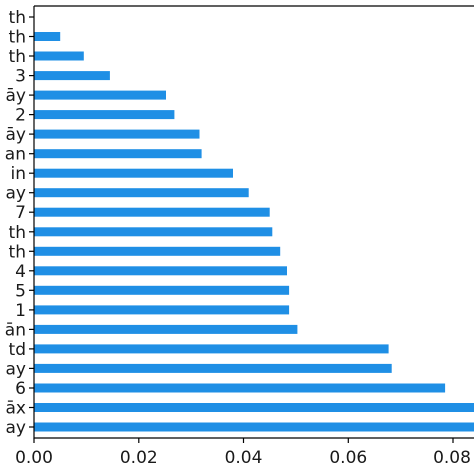 This screenshot has width=474, height=474. What do you see at coordinates (15, 330) in the screenshot?
I see `y-tick-label: ān` at bounding box center [15, 330].